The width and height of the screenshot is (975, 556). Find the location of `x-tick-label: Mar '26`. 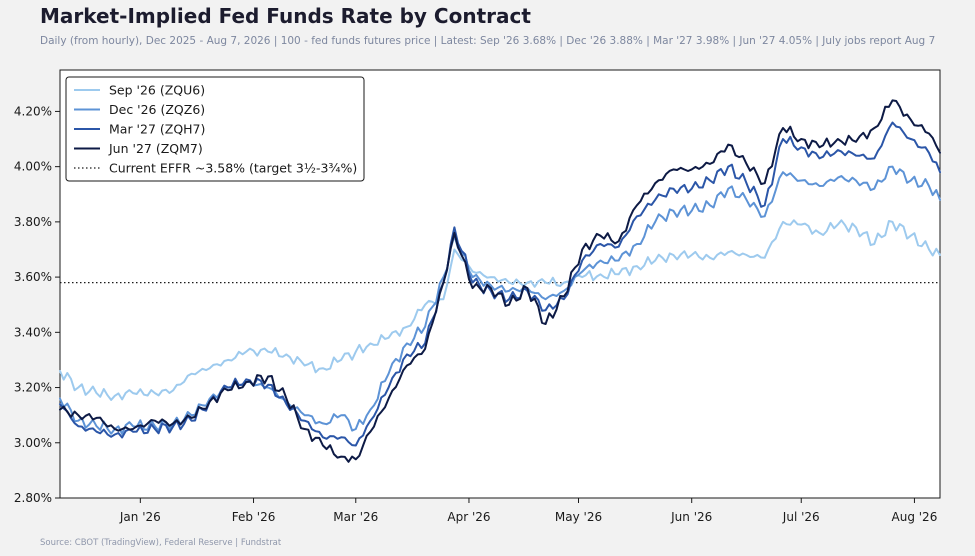

x-tick-label: Mar '26 is located at coordinates (355, 517).